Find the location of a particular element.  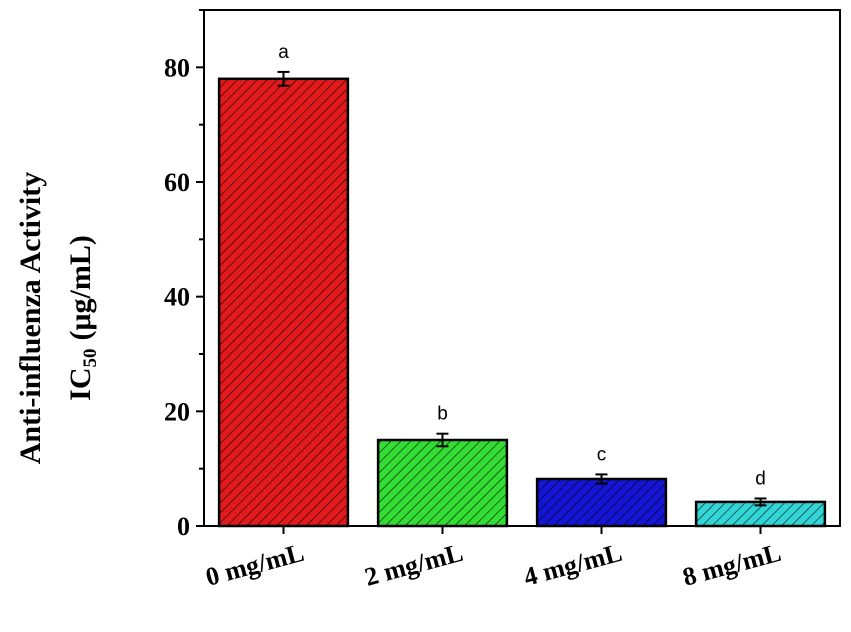

significance-letter-3: d is located at coordinates (760, 478).